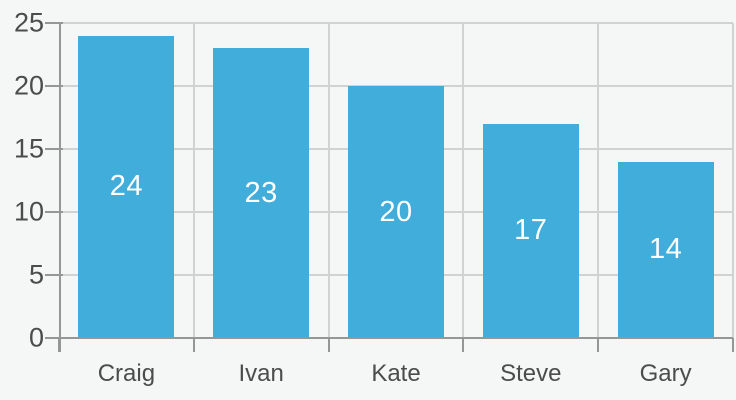  I want to click on y-axis-tick-label: 0, so click(36, 337).